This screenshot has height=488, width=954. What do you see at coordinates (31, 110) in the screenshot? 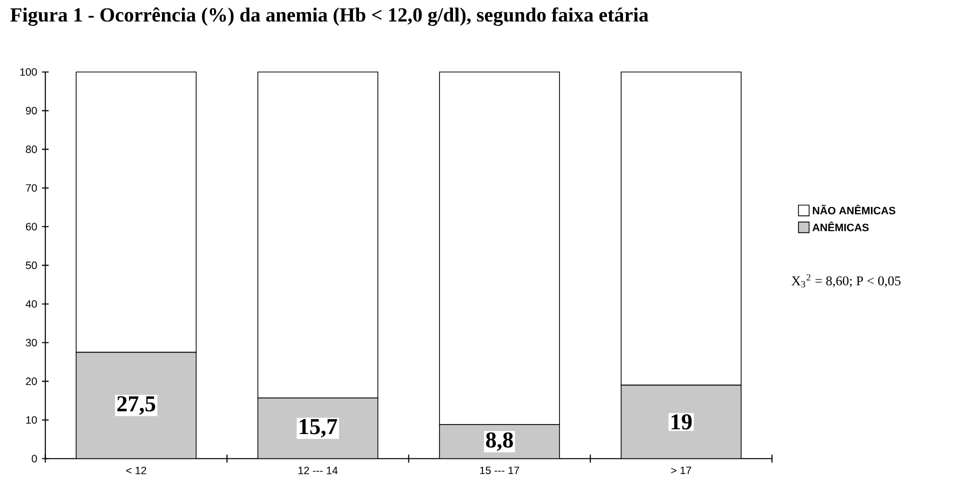
I see `y-tick-label: 90` at bounding box center [31, 110].